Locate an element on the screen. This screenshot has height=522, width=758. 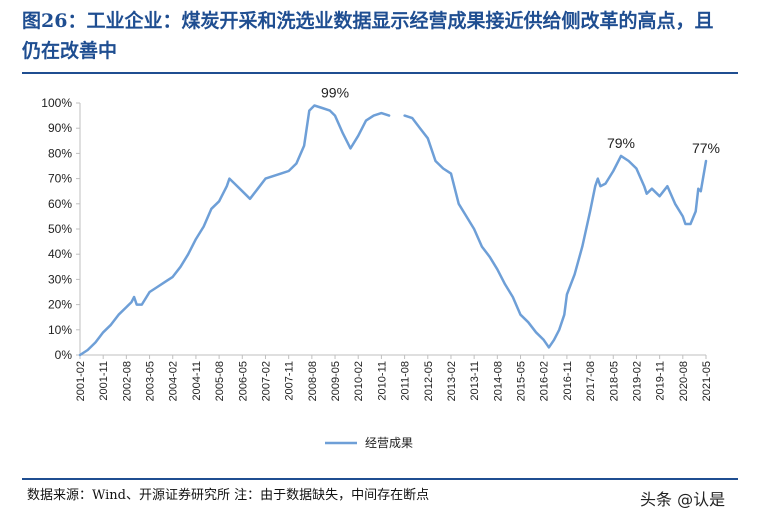
x-tick-label: 2017-08 is located at coordinates (591, 381).